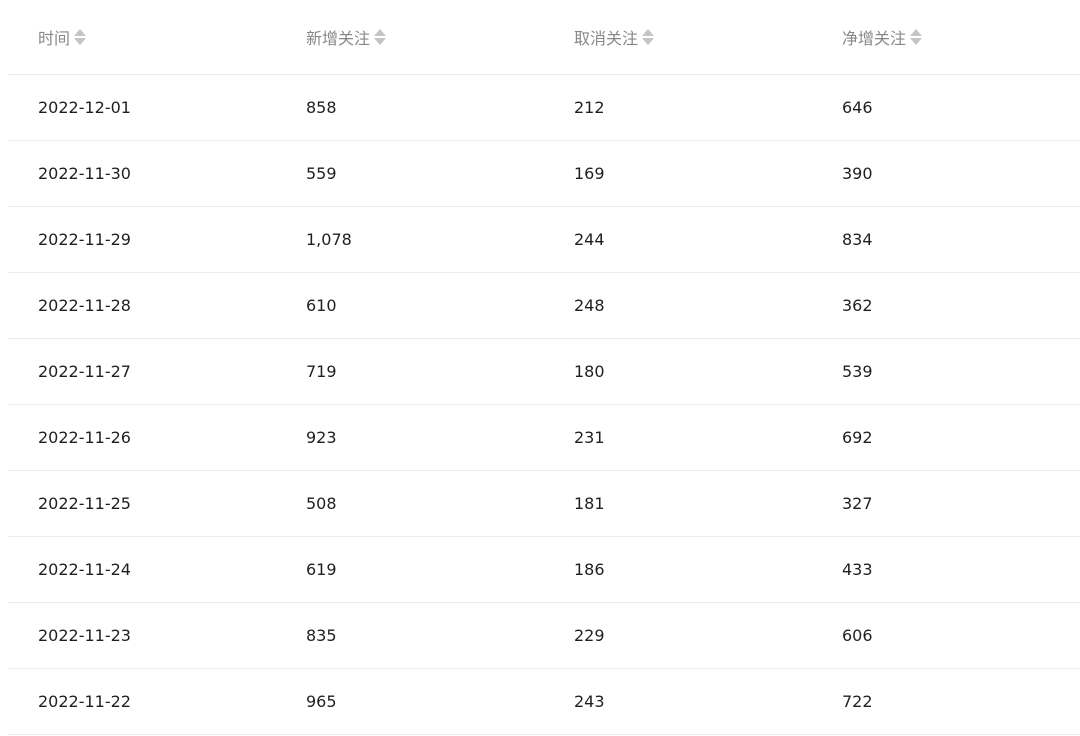  What do you see at coordinates (589, 701) in the screenshot?
I see `cell-unfollows: 243` at bounding box center [589, 701].